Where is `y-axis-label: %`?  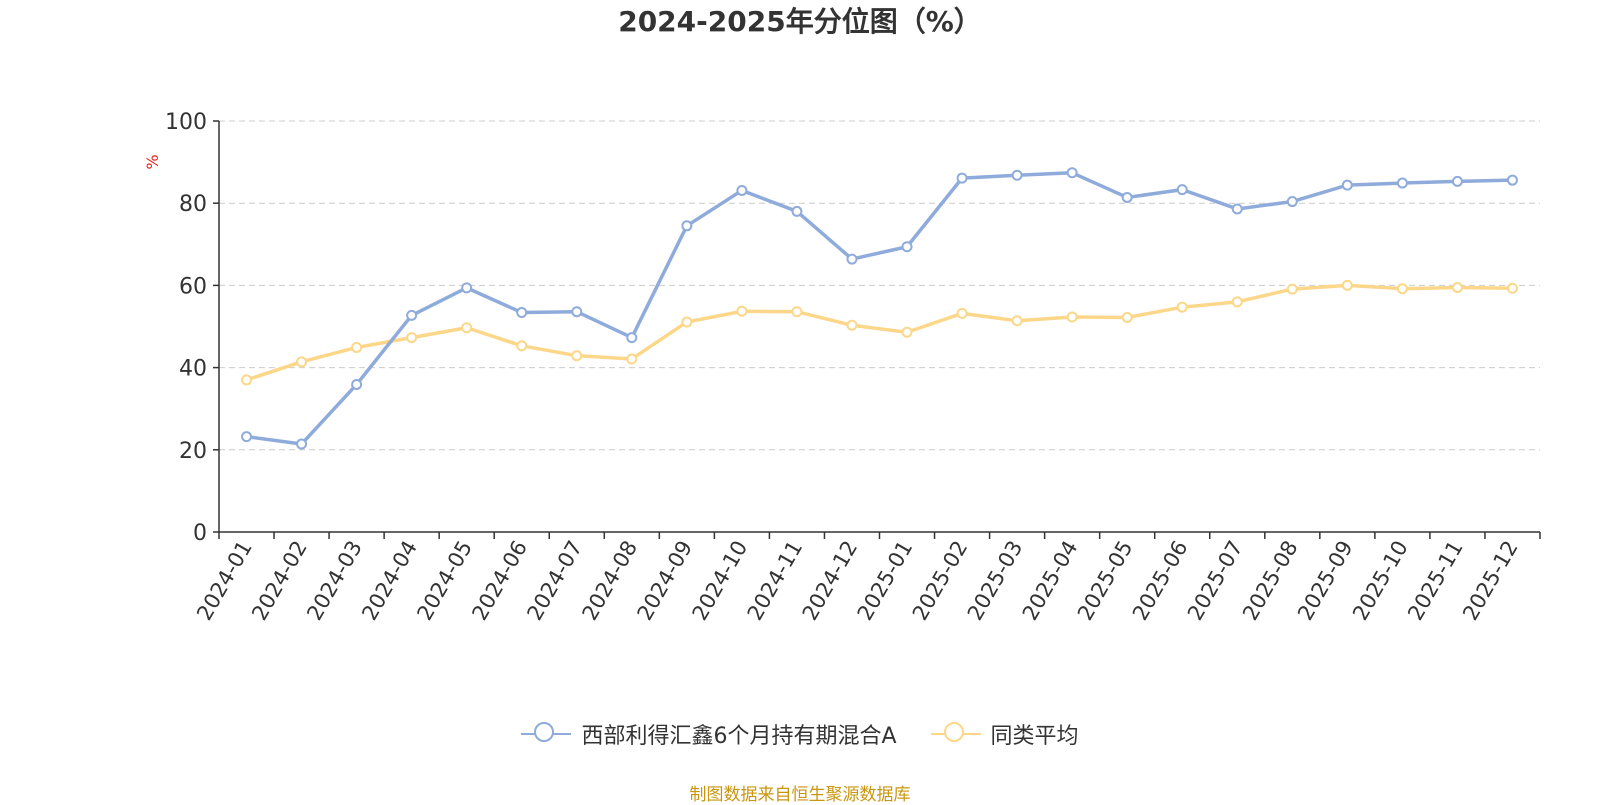
y-axis-label: % is located at coordinates (152, 161).